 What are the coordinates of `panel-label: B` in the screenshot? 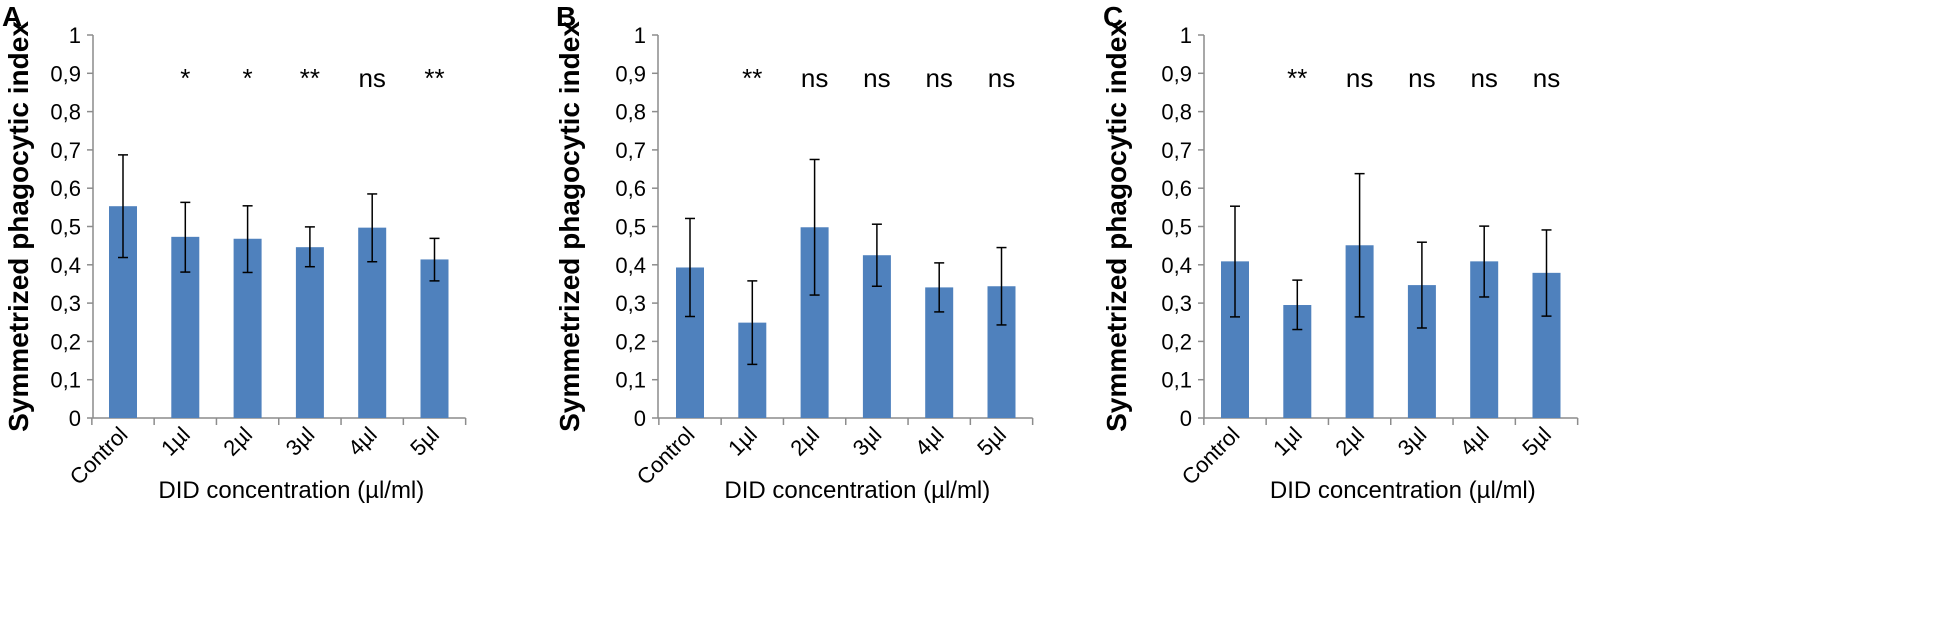 It's located at (566, 16).